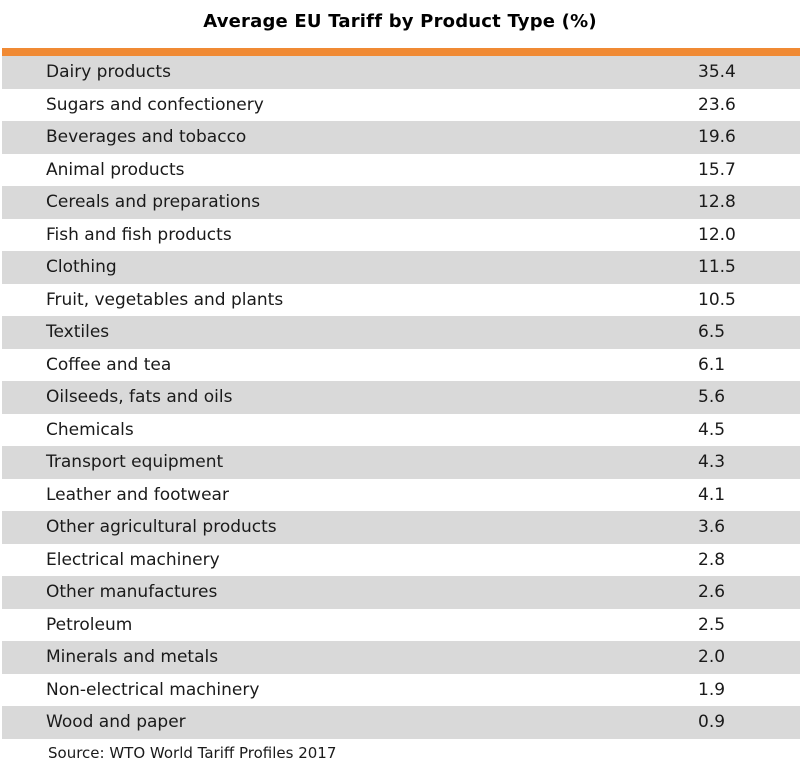  I want to click on row-value: 35.4, so click(717, 72).